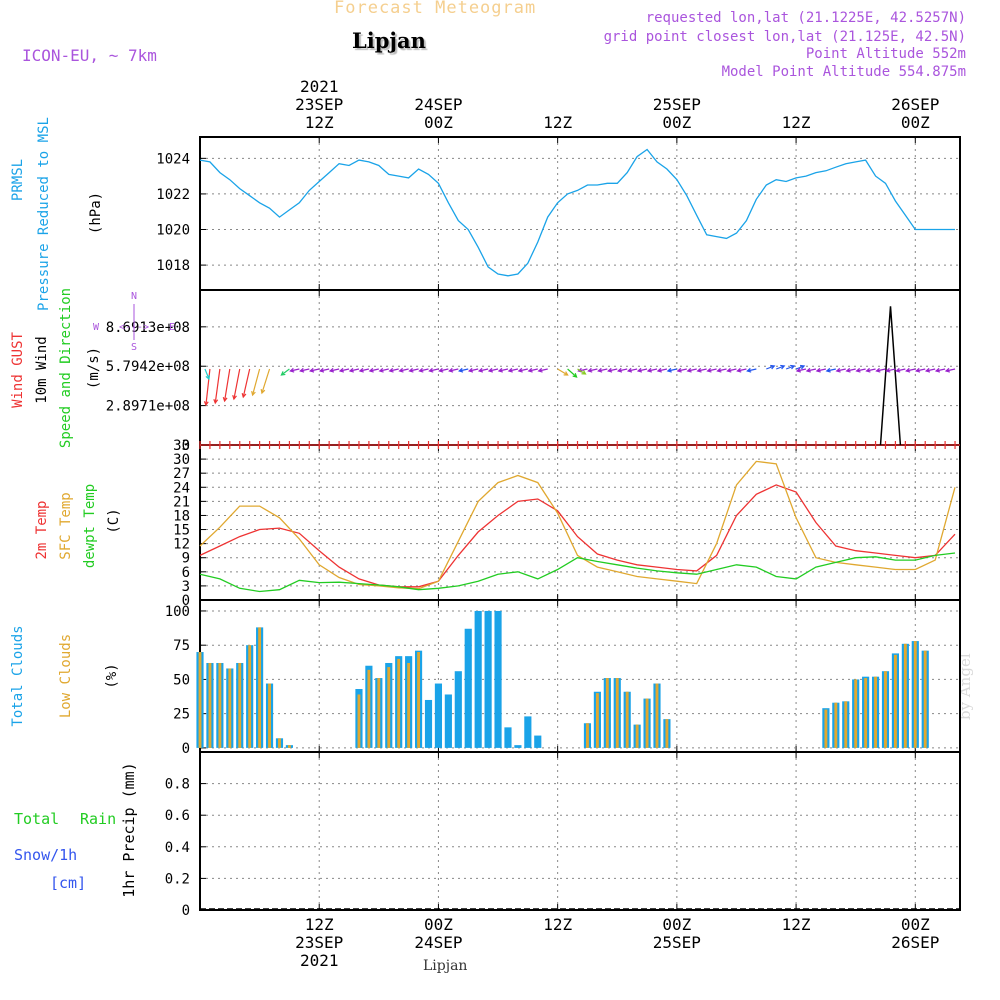 This screenshot has width=1000, height=1000. What do you see at coordinates (181, 545) in the screenshot?
I see `y-tick-label: 12` at bounding box center [181, 545].